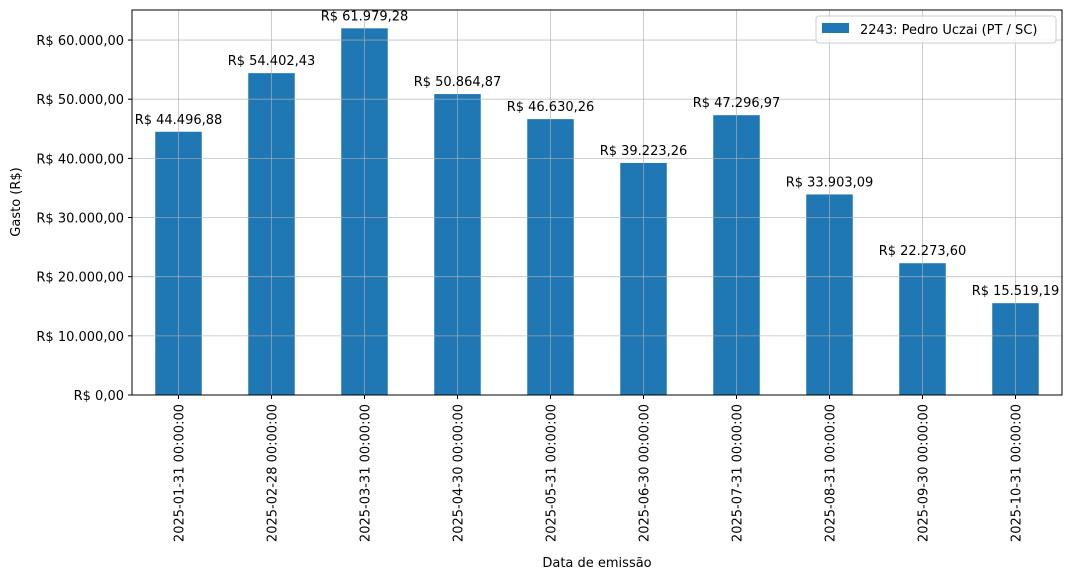 This screenshot has height=584, width=1072. What do you see at coordinates (365, 16) in the screenshot?
I see `data-label: R$ 61.979,28` at bounding box center [365, 16].